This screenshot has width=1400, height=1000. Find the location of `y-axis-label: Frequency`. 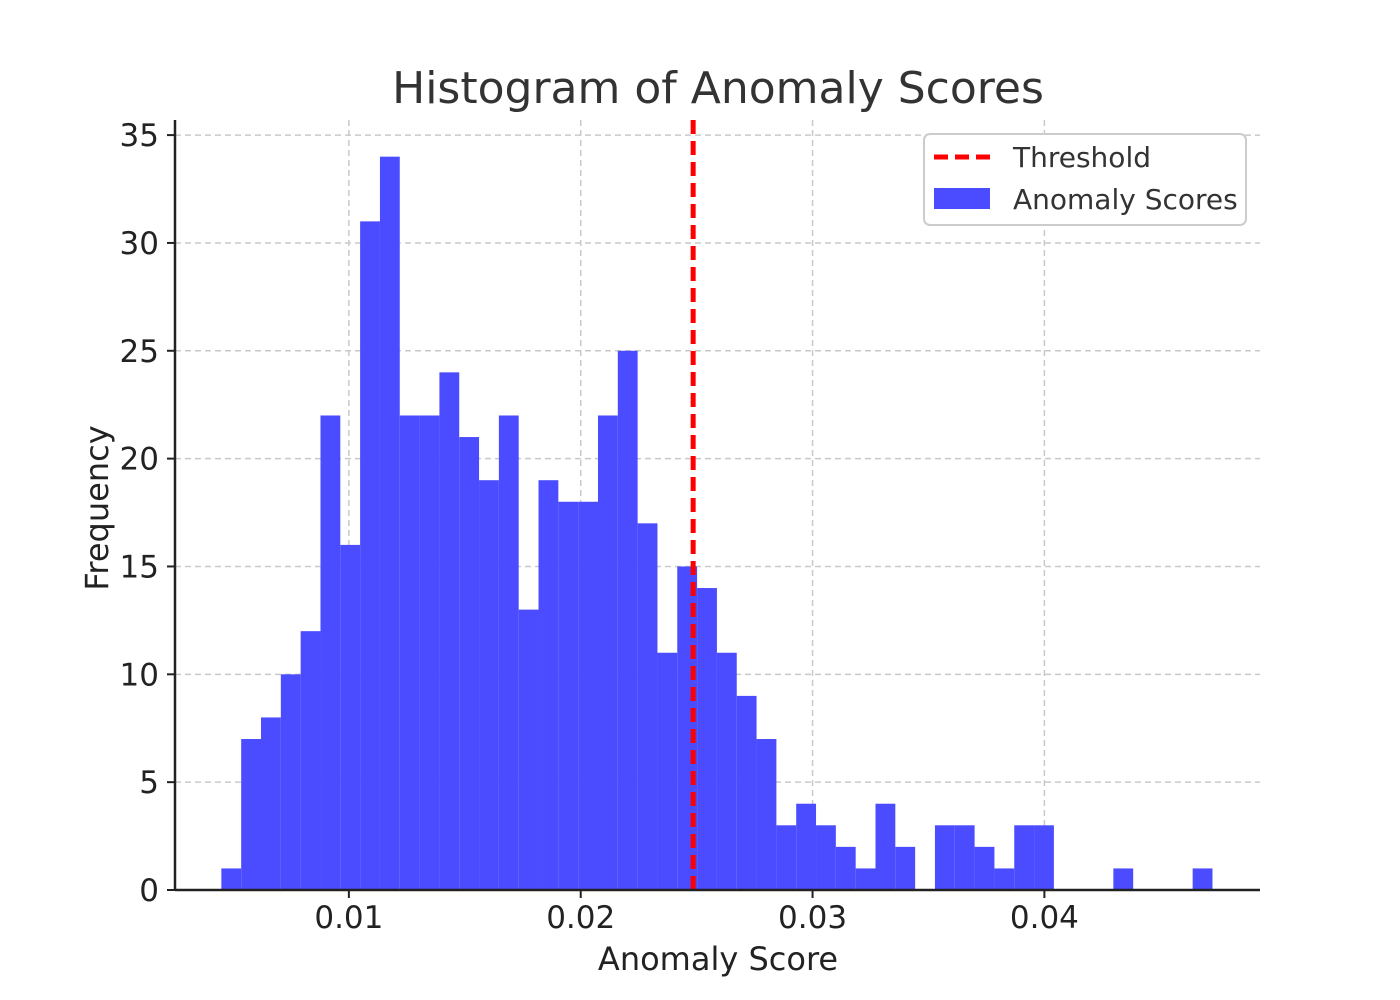

y-axis-label: Frequency is located at coordinates (97, 507).